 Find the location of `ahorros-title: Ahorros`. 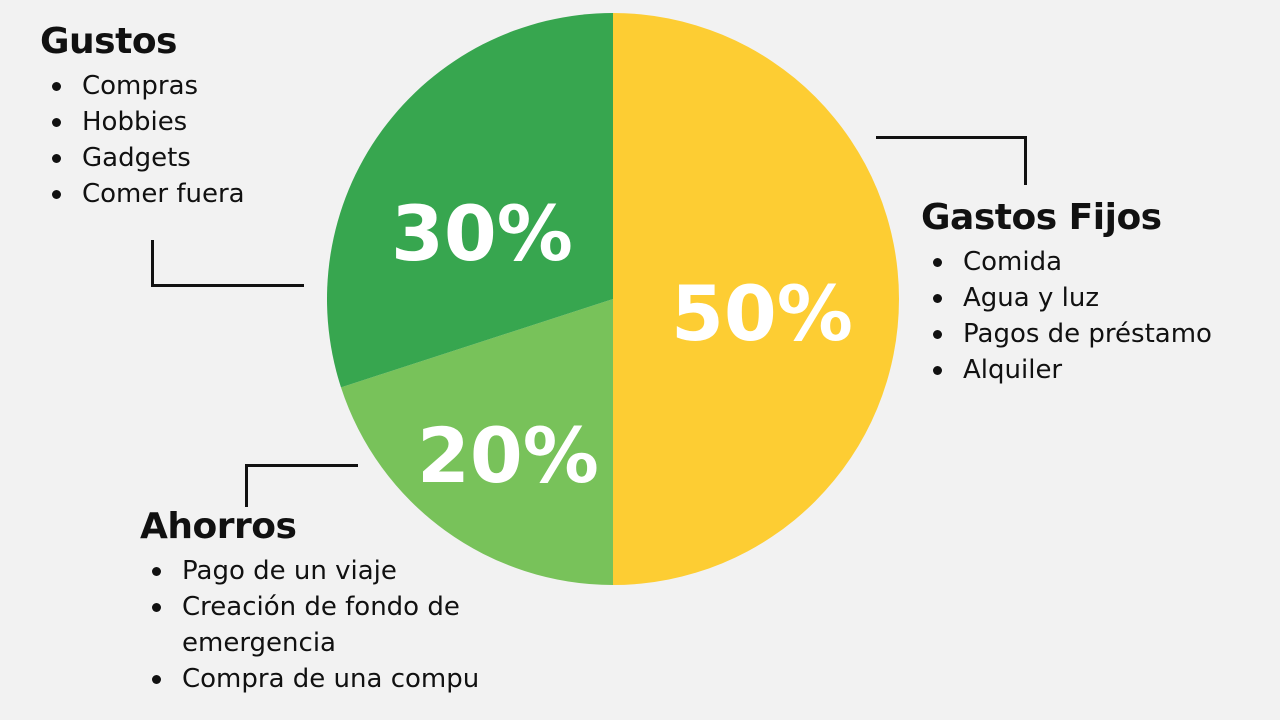

ahorros-title: Ahorros is located at coordinates (218, 526).